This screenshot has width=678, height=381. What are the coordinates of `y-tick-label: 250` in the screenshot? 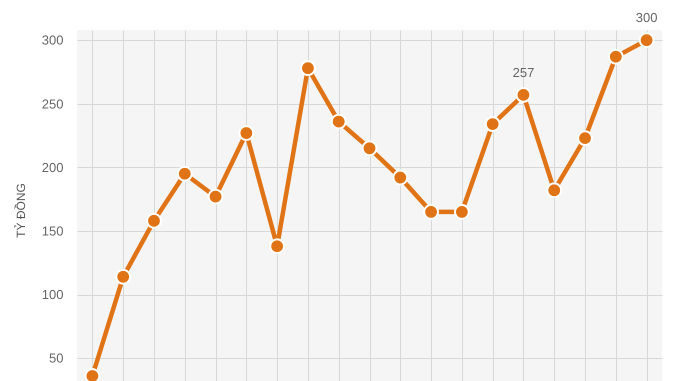 It's located at (53, 104).